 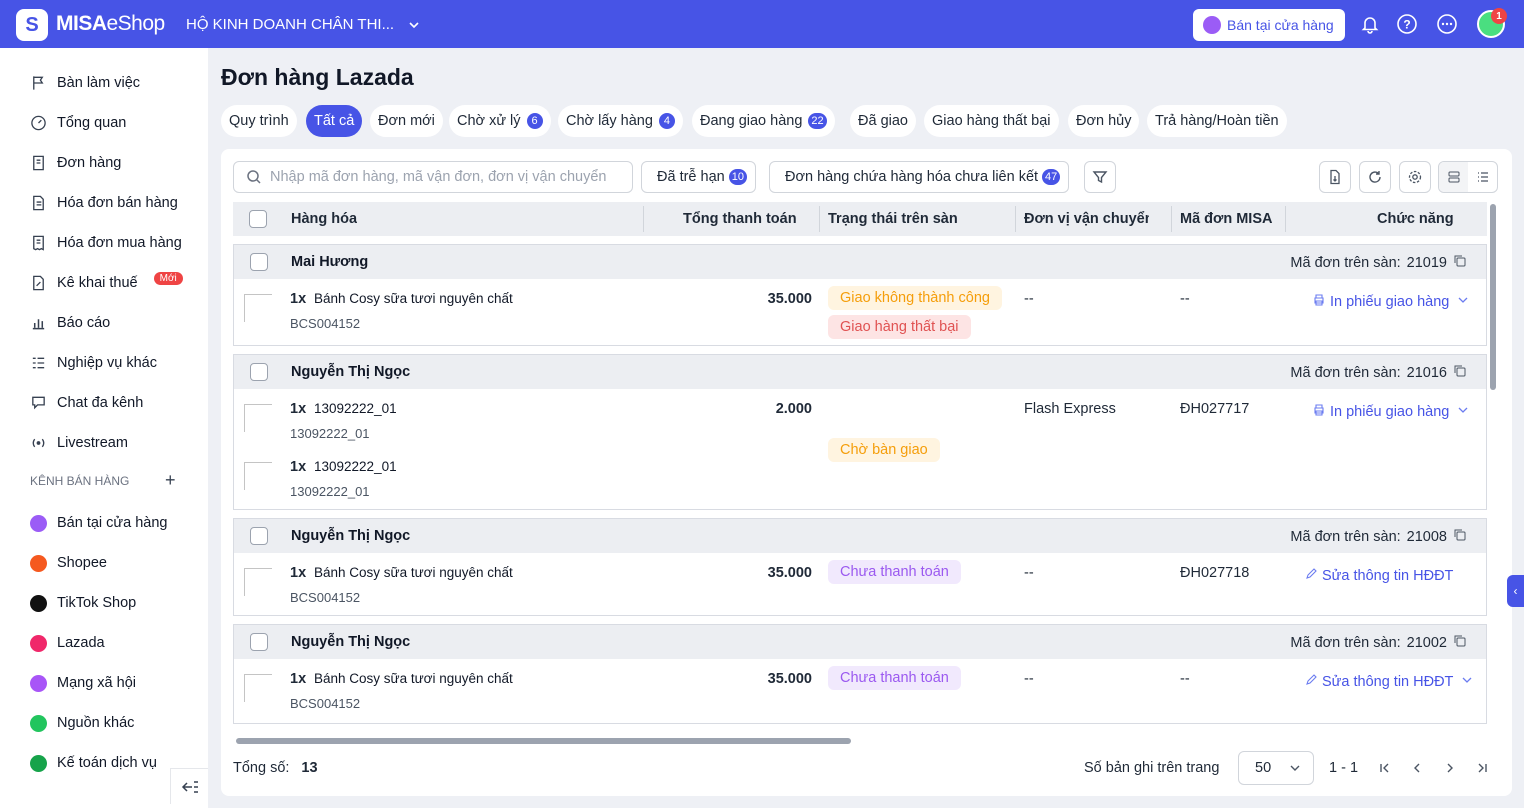 What do you see at coordinates (330, 262) in the screenshot?
I see `customer-name: Mai Hương` at bounding box center [330, 262].